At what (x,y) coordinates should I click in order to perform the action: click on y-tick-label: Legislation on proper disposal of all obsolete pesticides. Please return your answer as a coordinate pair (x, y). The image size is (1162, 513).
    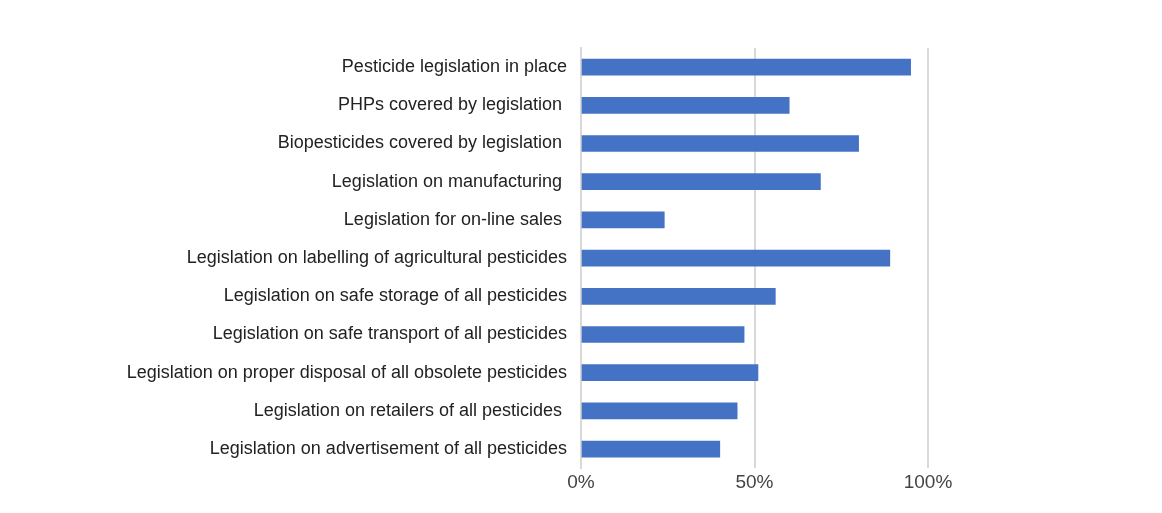
    Looking at the image, I should click on (346, 371).